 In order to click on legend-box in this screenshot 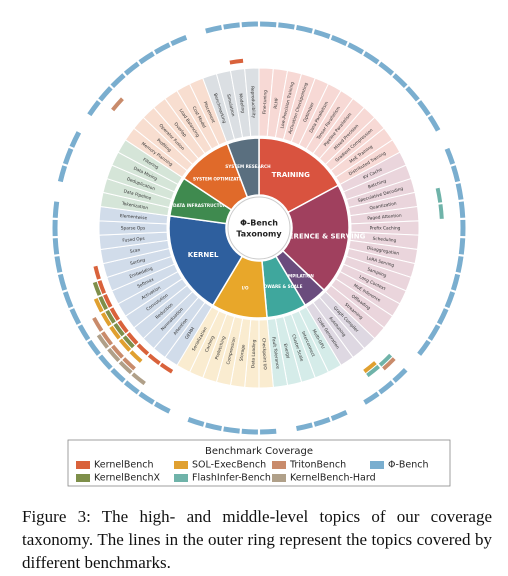, I will do `click(259, 463)`.